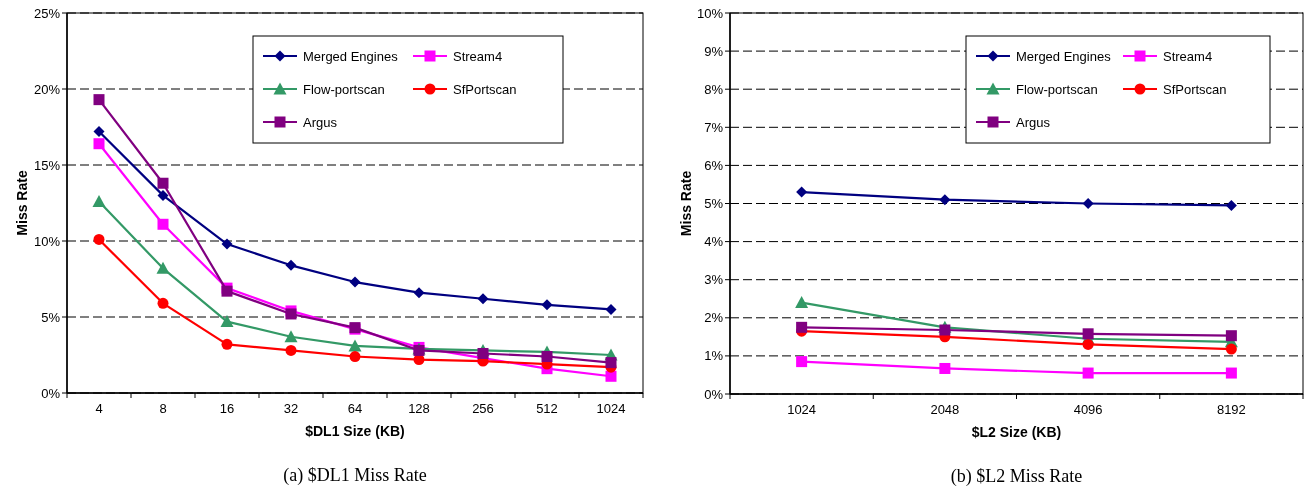  I want to click on y-tick-label: 3%, so click(714, 280).